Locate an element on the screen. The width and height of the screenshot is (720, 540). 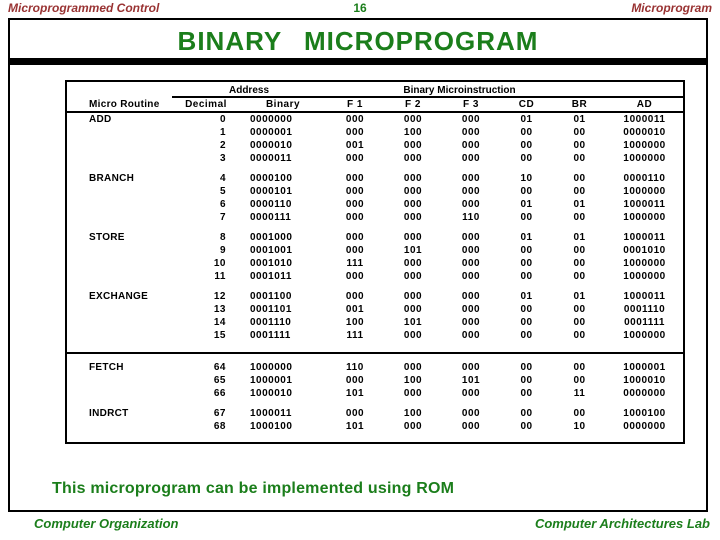
table-row: 13 0001101 001 000 000 00 00 0001110 is located at coordinates (375, 309).